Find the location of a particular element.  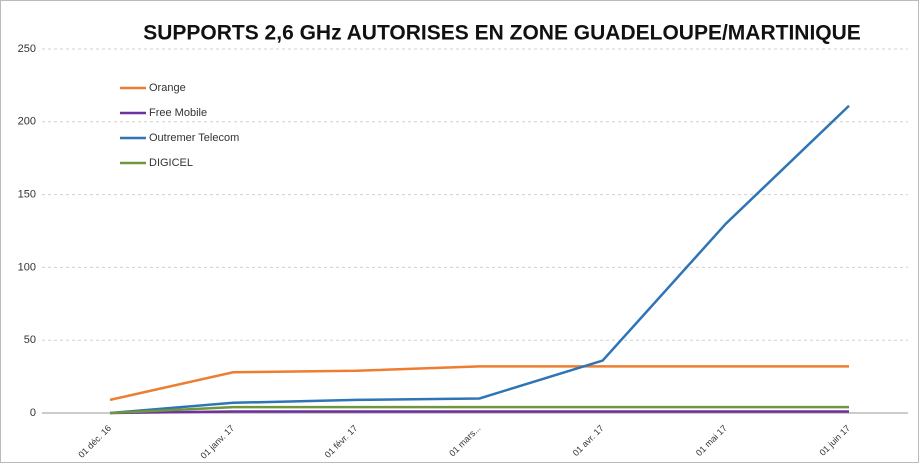

y-tick-label: 0 is located at coordinates (33, 413).